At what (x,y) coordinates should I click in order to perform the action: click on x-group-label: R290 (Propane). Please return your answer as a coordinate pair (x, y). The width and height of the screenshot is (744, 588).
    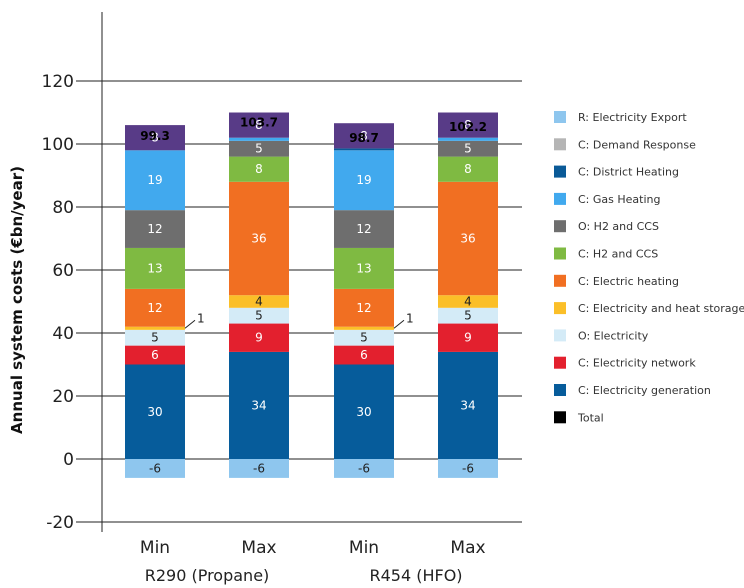
    Looking at the image, I should click on (207, 575).